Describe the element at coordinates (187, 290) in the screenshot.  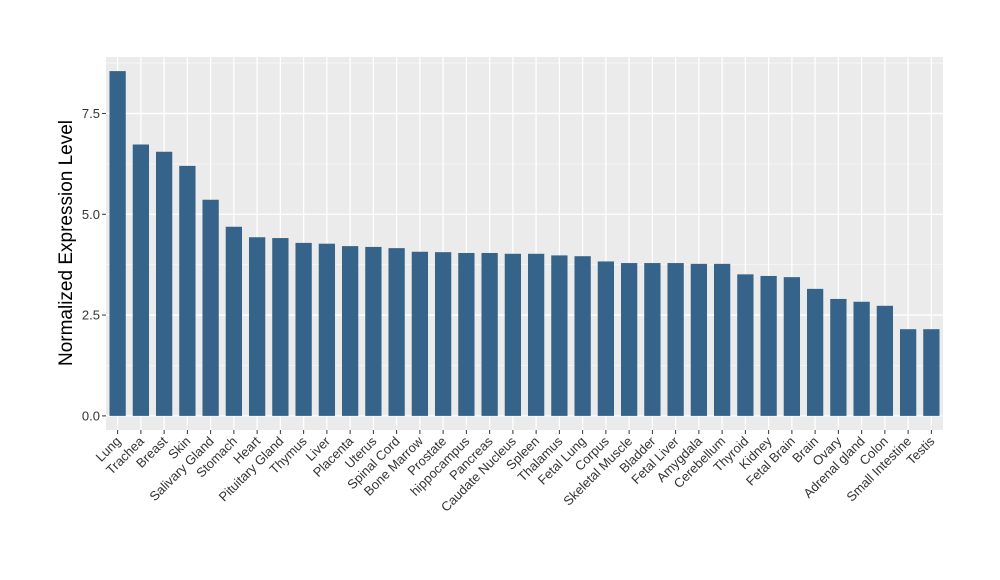
I see `bar-skin` at that location.